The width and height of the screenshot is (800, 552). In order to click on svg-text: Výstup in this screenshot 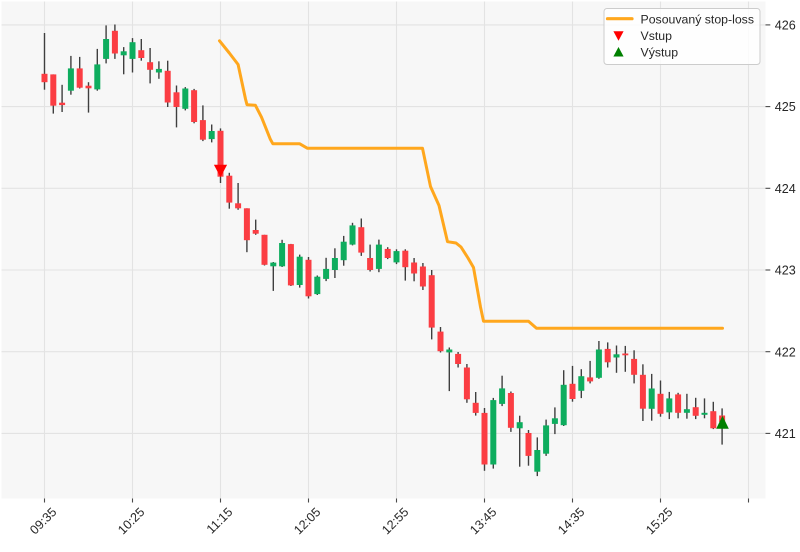, I will do `click(660, 53)`.